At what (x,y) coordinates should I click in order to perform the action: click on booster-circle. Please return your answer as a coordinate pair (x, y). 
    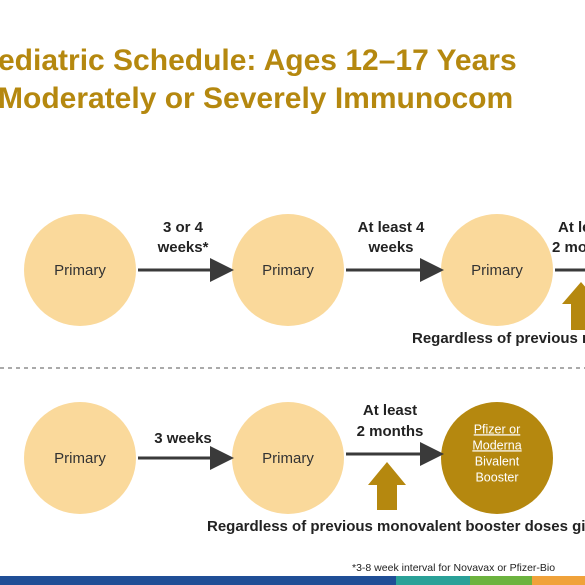
    Looking at the image, I should click on (497, 458).